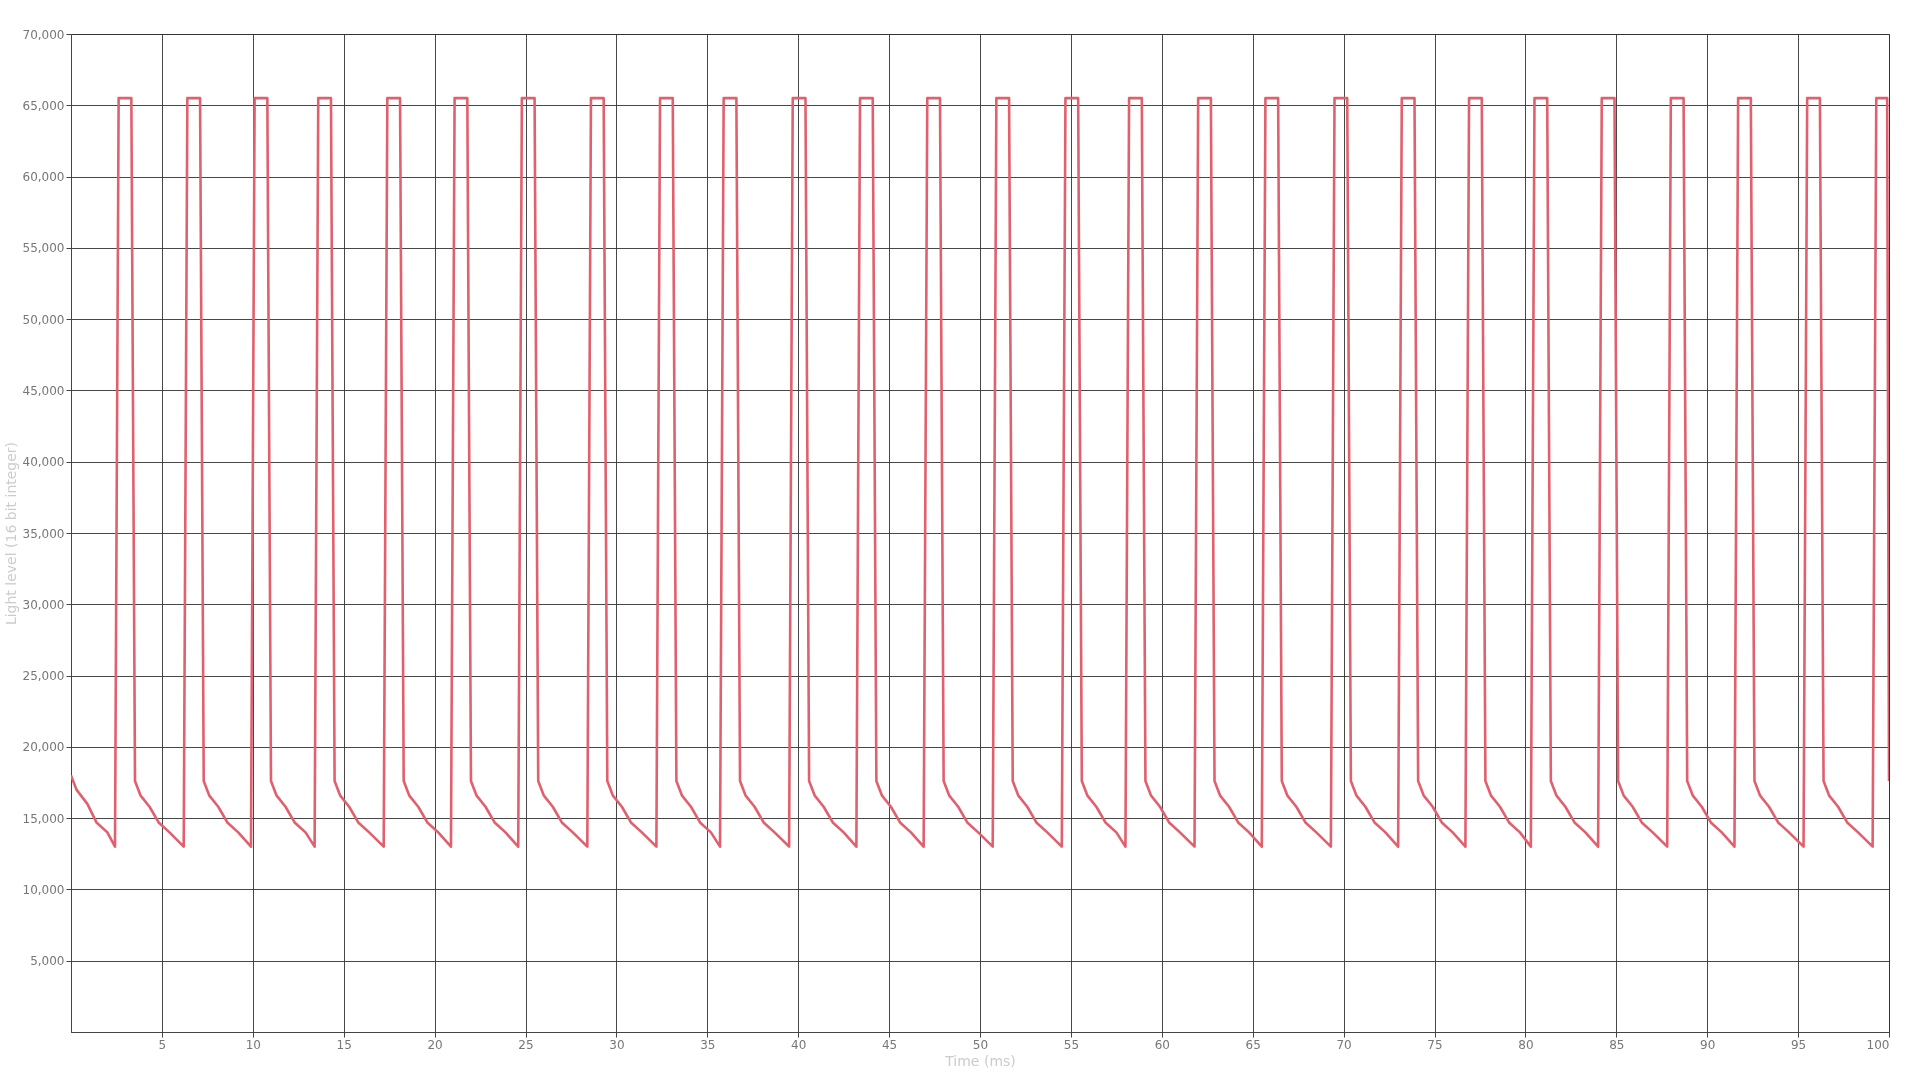  Describe the element at coordinates (344, 1044) in the screenshot. I see `x-tick-label: 15` at that location.